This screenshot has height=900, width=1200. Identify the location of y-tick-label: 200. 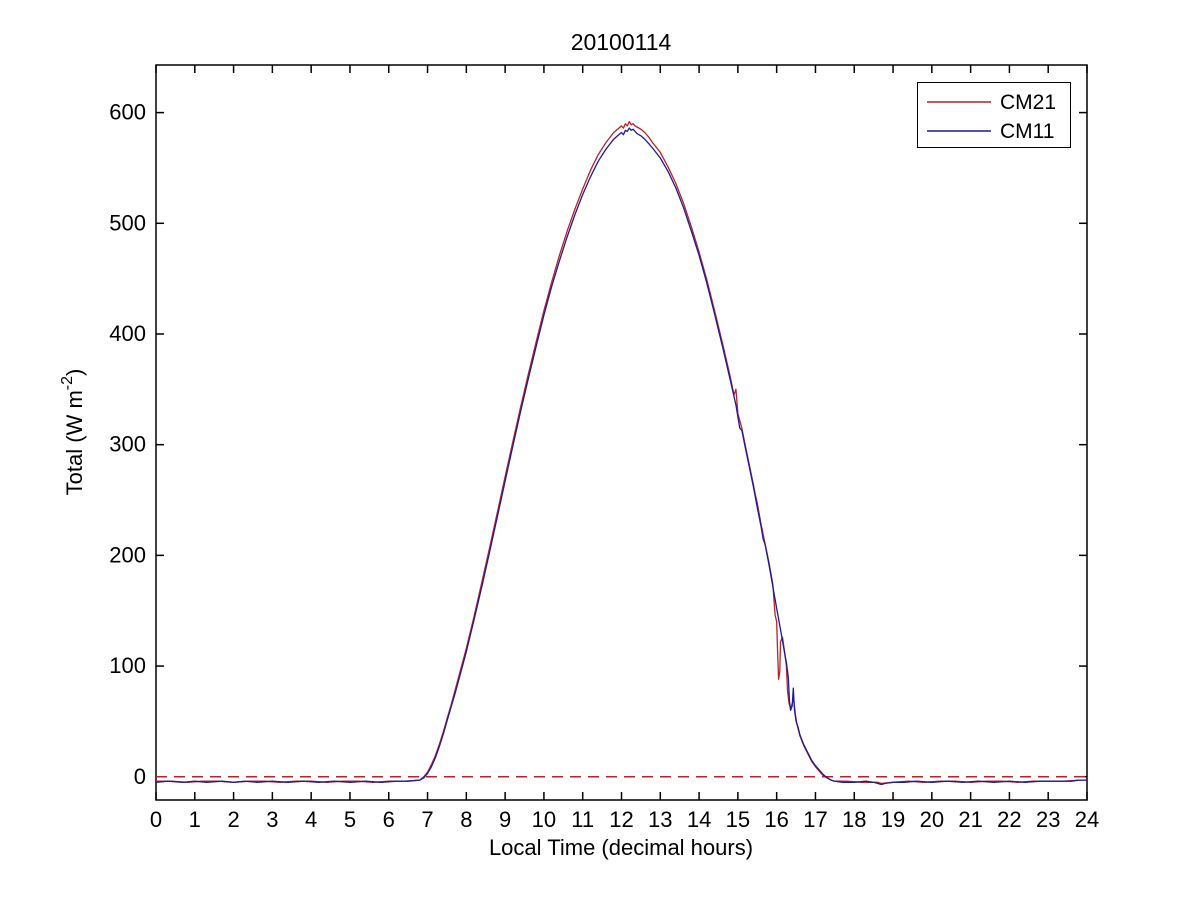
(127, 554).